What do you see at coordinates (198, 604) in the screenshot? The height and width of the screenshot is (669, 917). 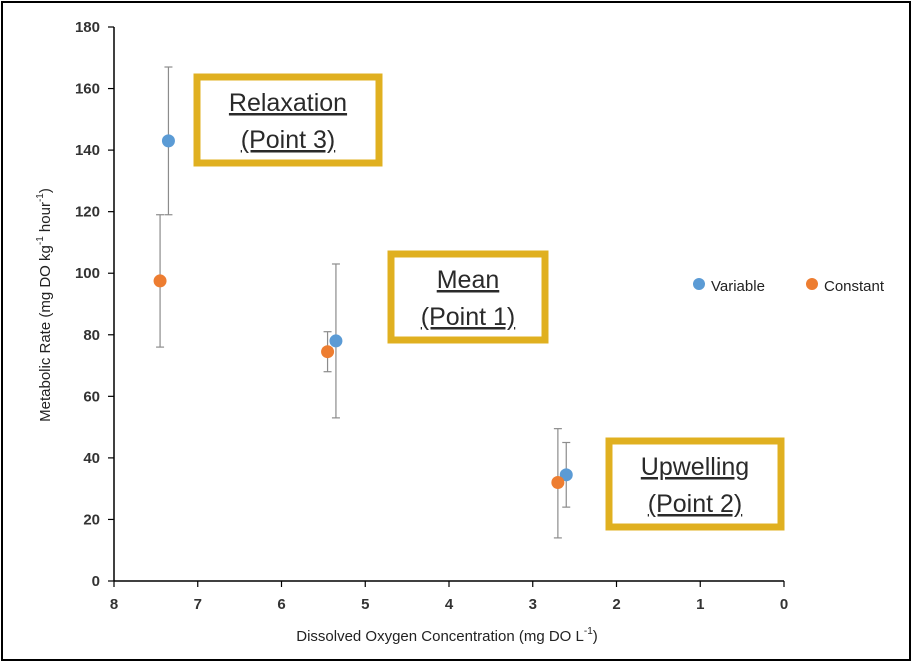 I see `x-tick-label: 7` at bounding box center [198, 604].